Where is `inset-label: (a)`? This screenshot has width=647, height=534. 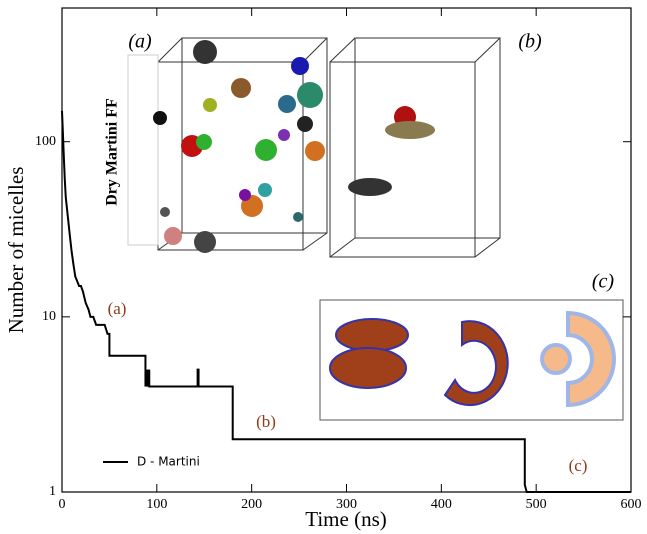 inset-label: (a) is located at coordinates (140, 42).